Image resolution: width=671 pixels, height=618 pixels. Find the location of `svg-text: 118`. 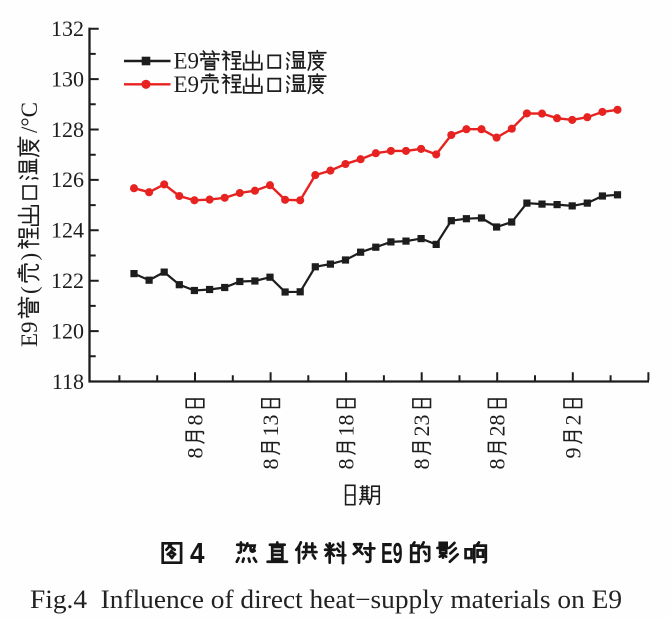

svg-text: 118 is located at coordinates (68, 381).